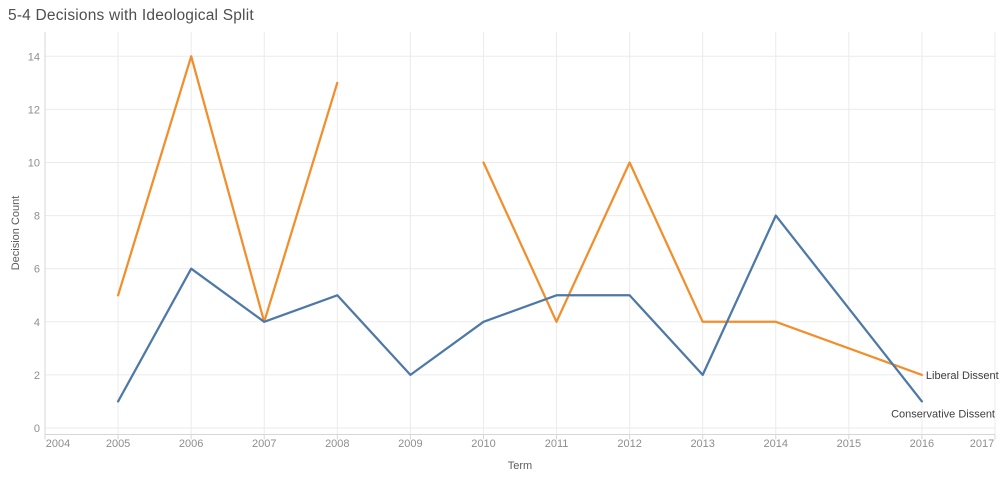 The width and height of the screenshot is (1000, 483). What do you see at coordinates (410, 444) in the screenshot?
I see `x-tick-label: 2009` at bounding box center [410, 444].